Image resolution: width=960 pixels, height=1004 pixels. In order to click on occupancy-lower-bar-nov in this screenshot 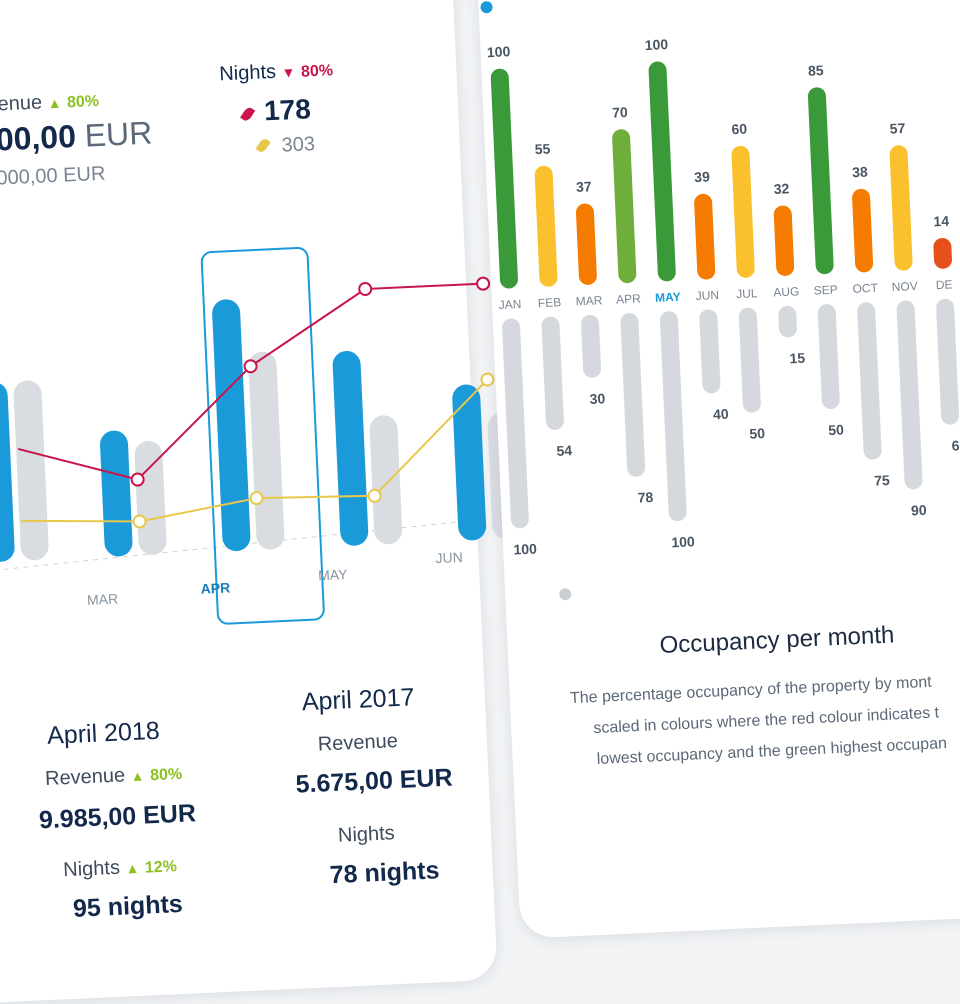, I will do `click(909, 395)`.